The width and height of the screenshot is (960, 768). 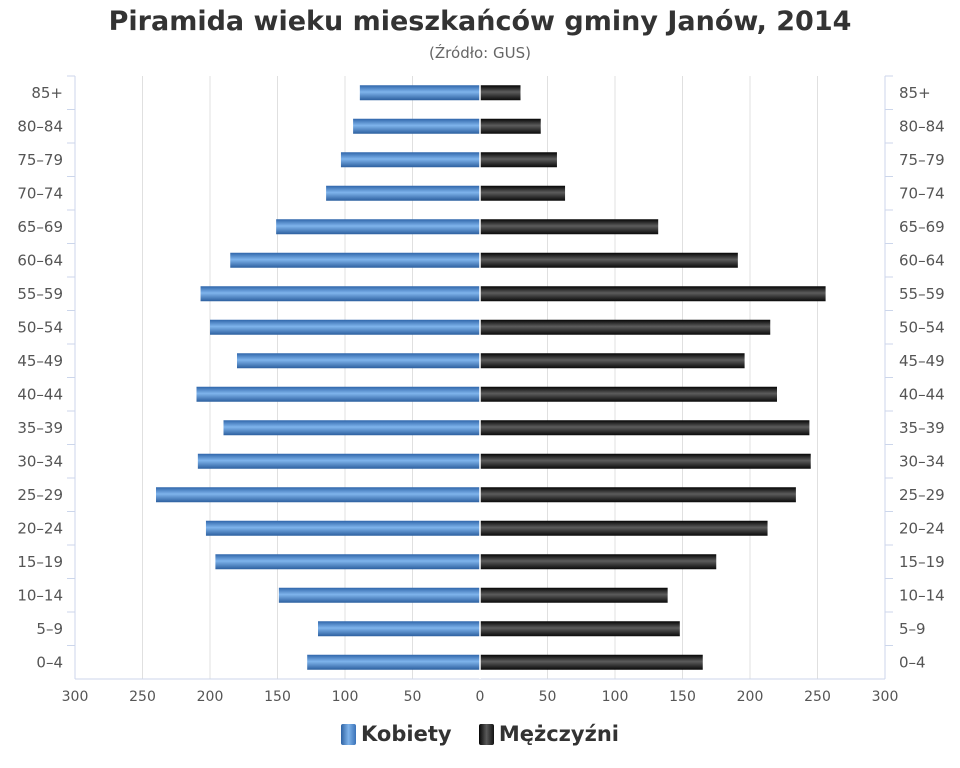 What do you see at coordinates (922, 227) in the screenshot?
I see `y-label-right: 65–69` at bounding box center [922, 227].